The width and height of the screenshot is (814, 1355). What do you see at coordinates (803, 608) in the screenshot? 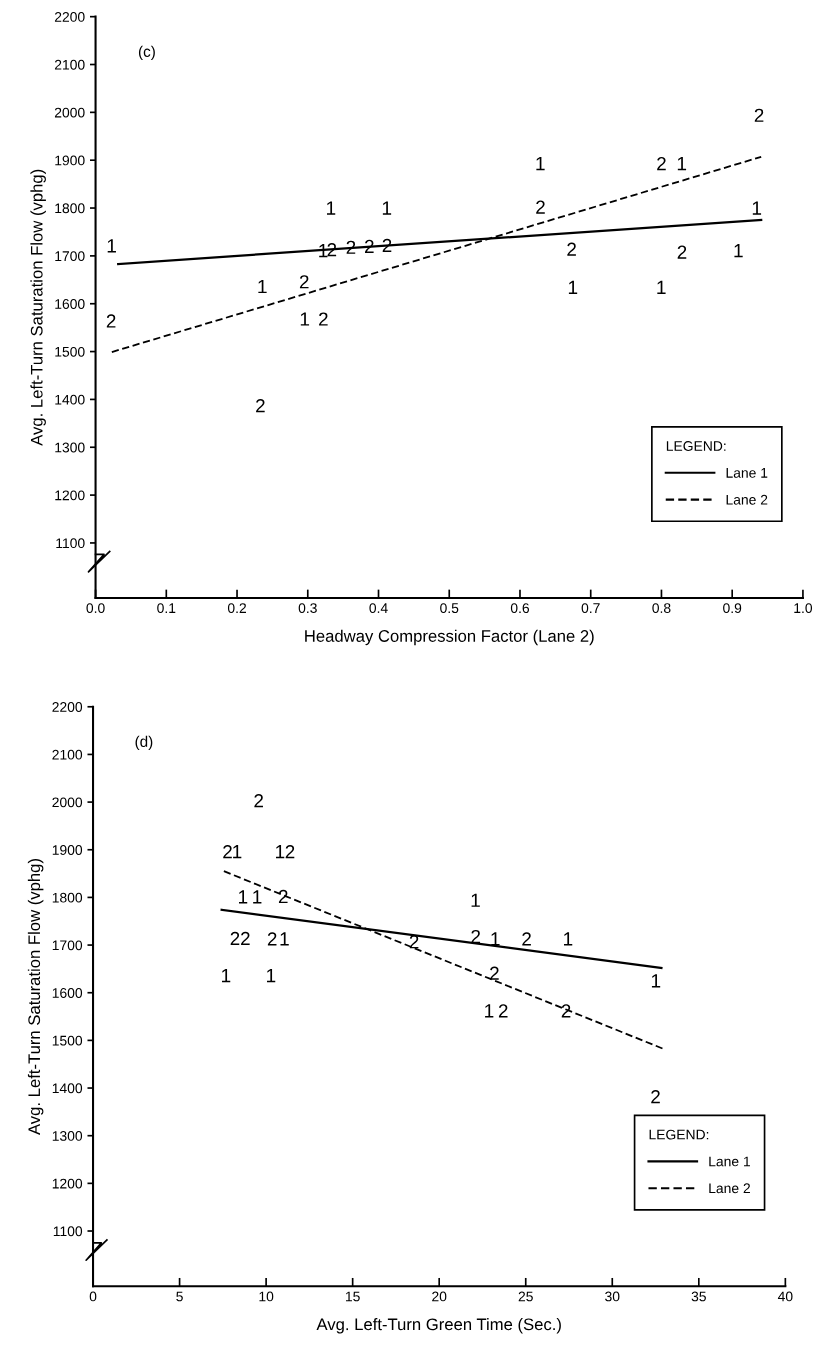
I see `x-tick-label: 1.0` at bounding box center [803, 608].